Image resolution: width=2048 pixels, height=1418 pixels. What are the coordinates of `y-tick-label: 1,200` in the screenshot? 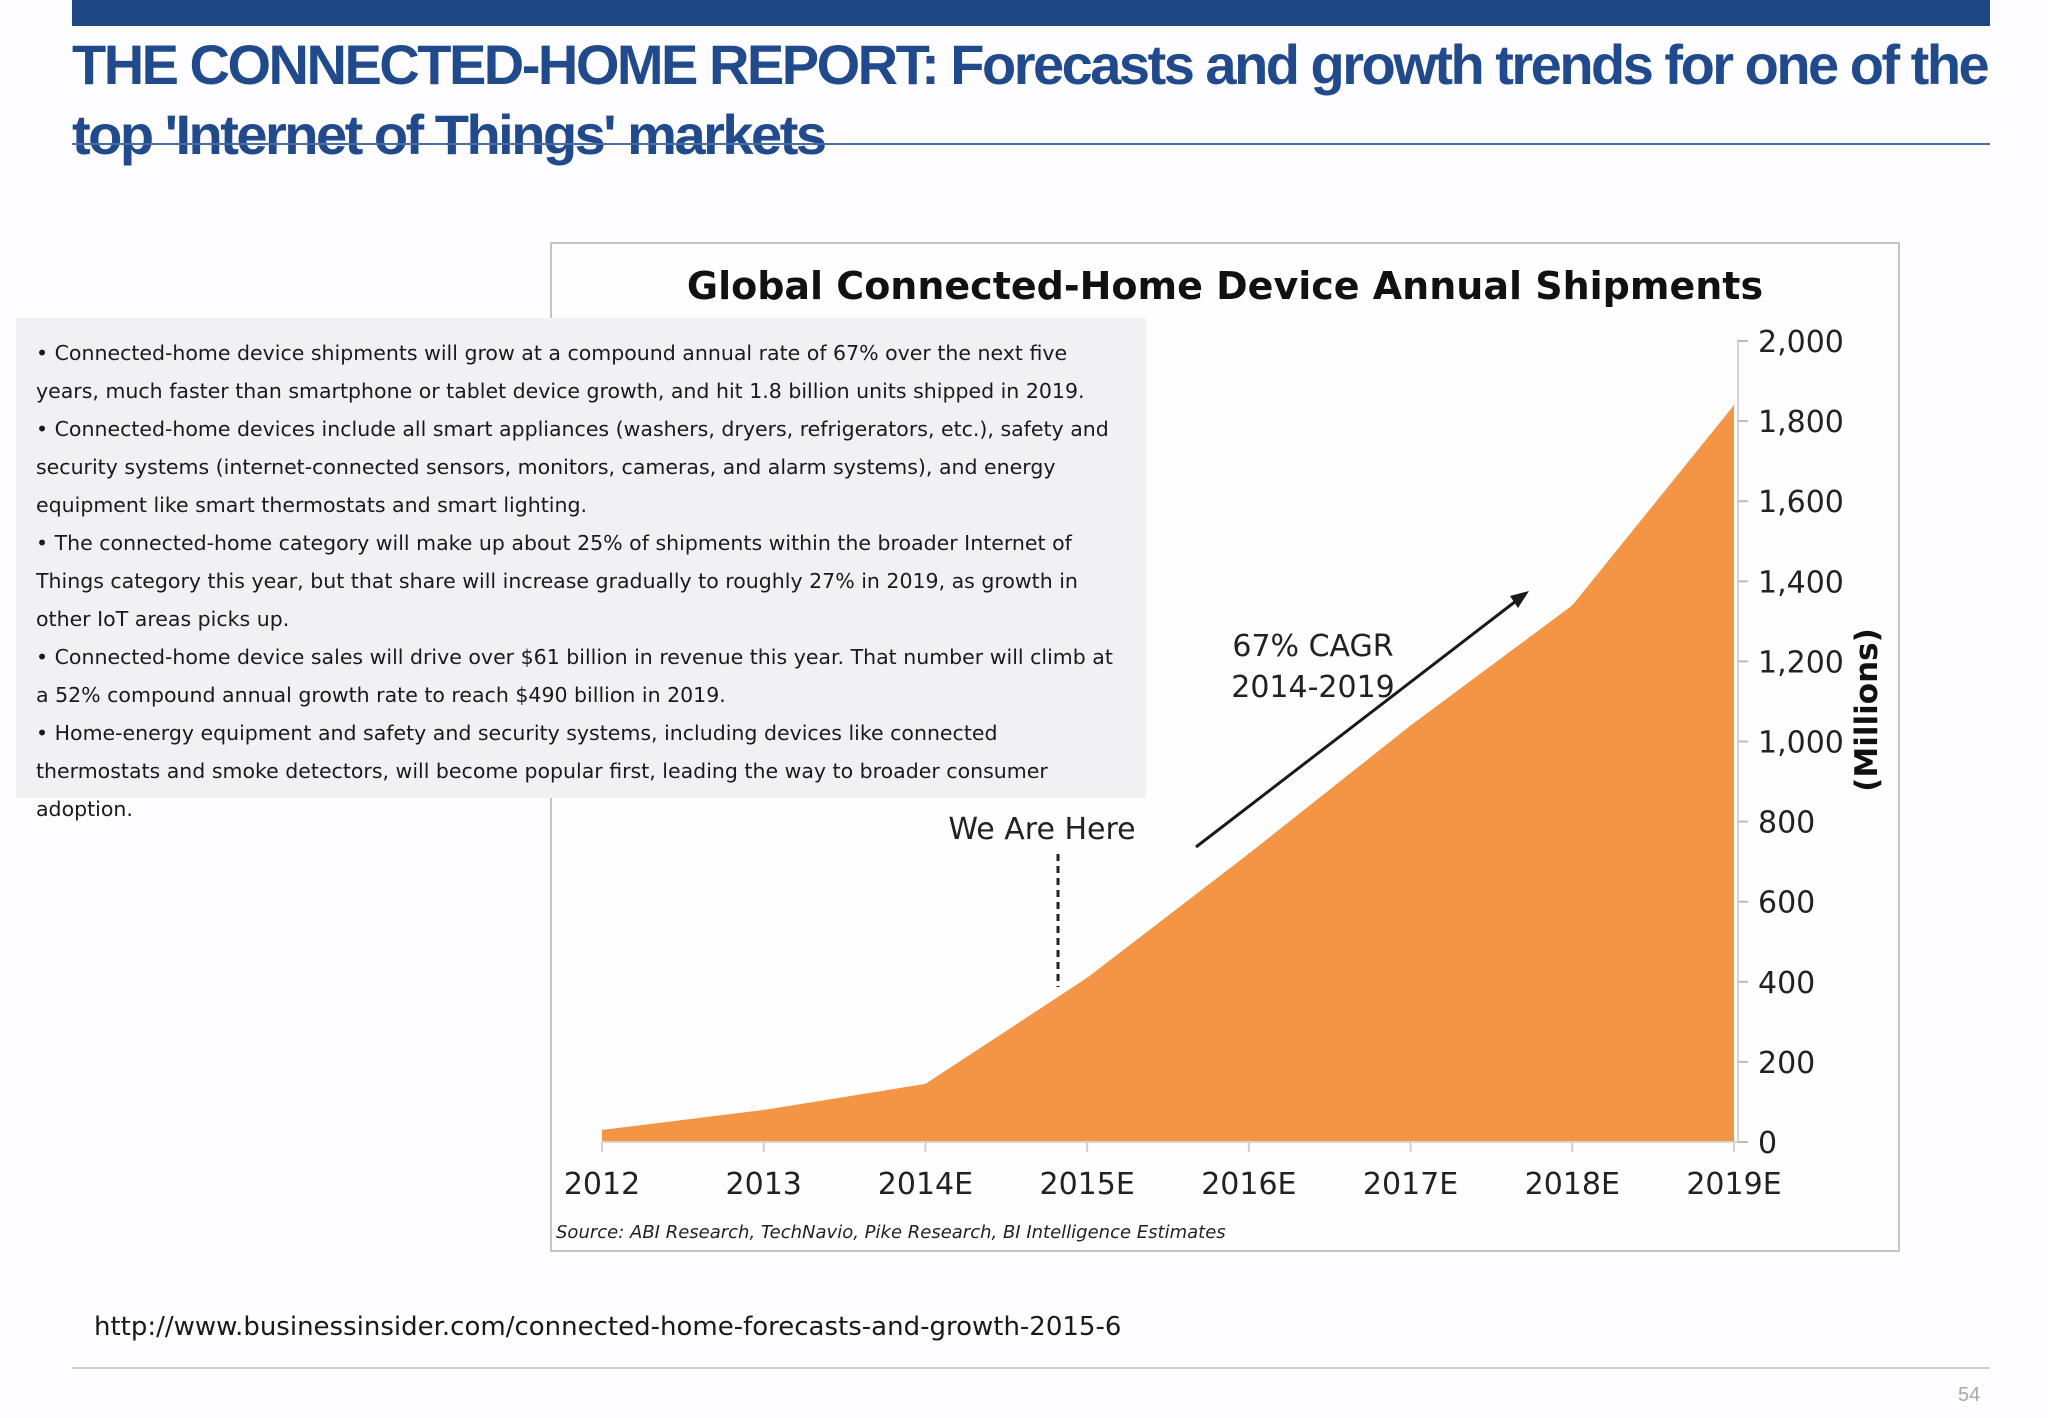 It's located at (1801, 662).